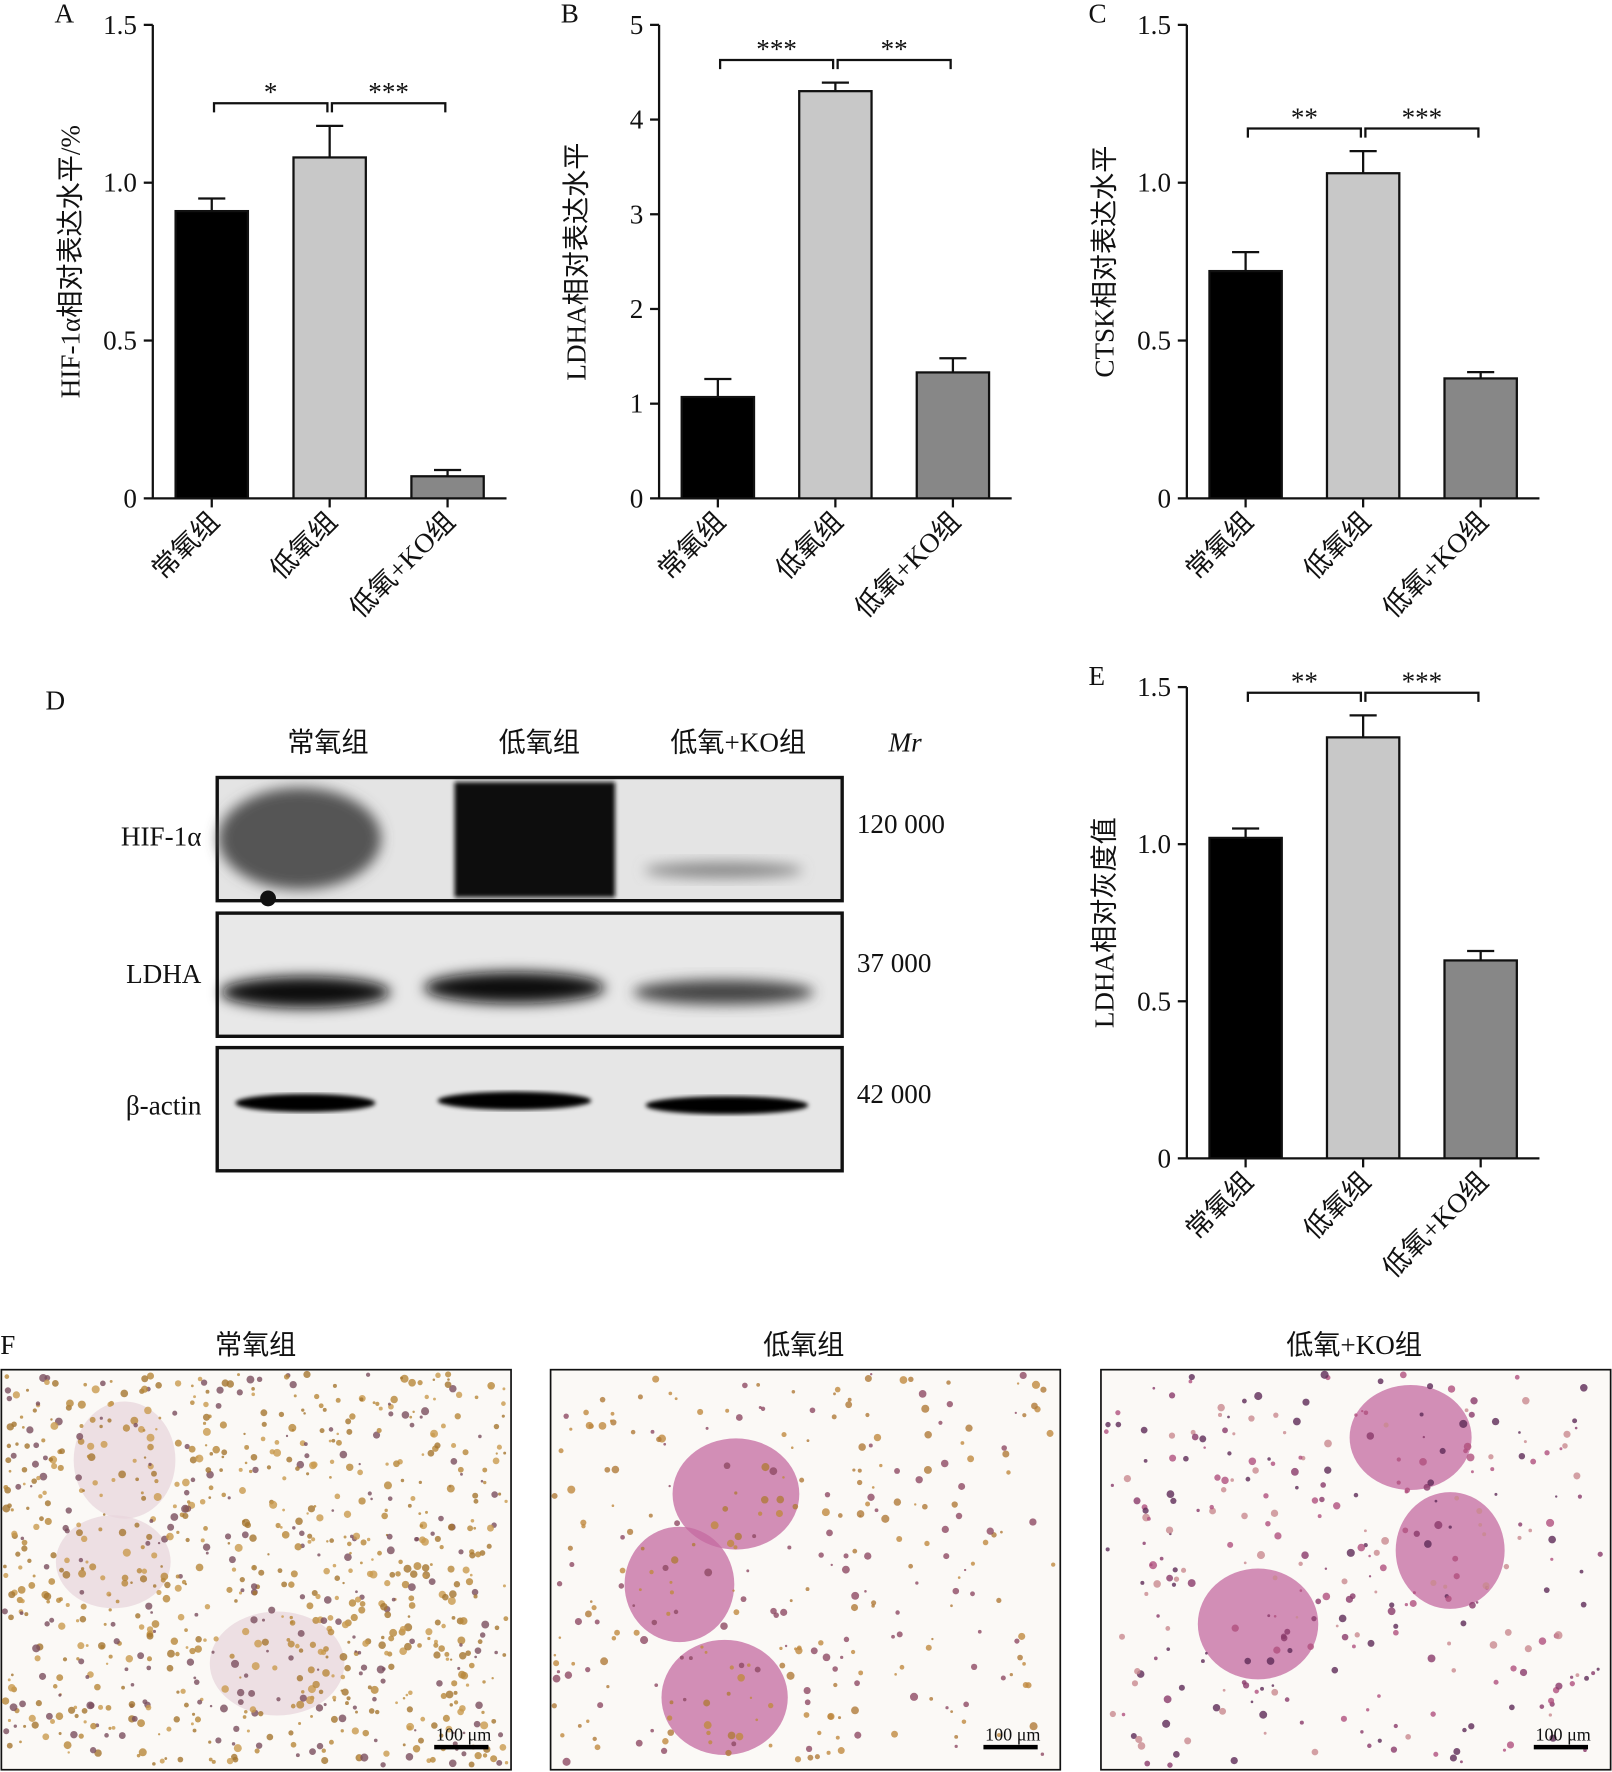 Image resolution: width=1612 pixels, height=1772 pixels. Describe the element at coordinates (577, 262) in the screenshot. I see `y-axis-label: LDHA相对表达水平` at that location.